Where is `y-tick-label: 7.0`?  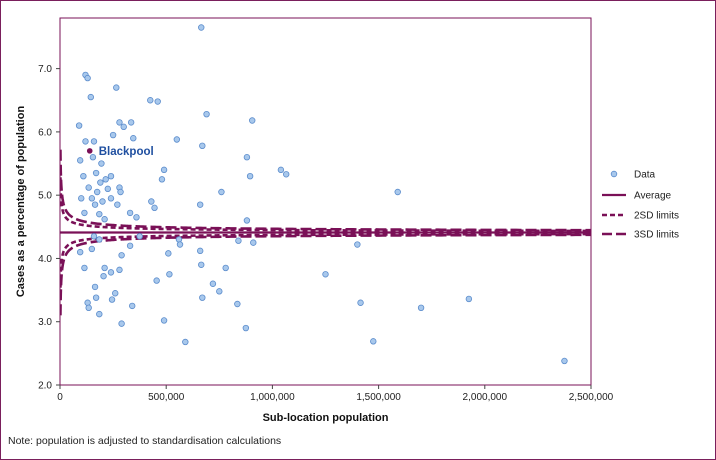
y-tick-label: 7.0 is located at coordinates (45, 69).